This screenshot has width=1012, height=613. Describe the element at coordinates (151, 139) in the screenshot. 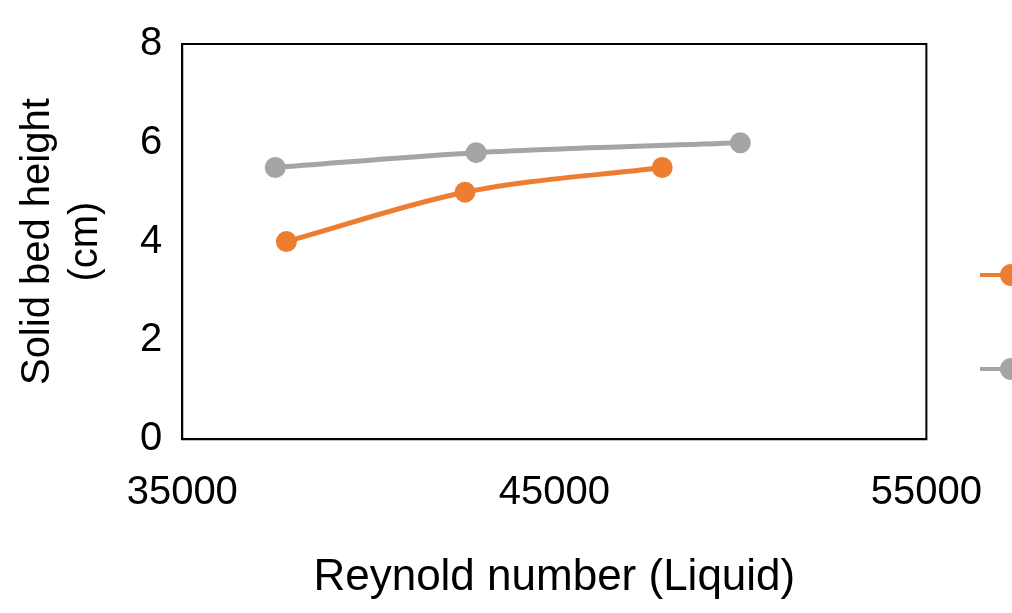

I see `y-tick-label: 6` at that location.